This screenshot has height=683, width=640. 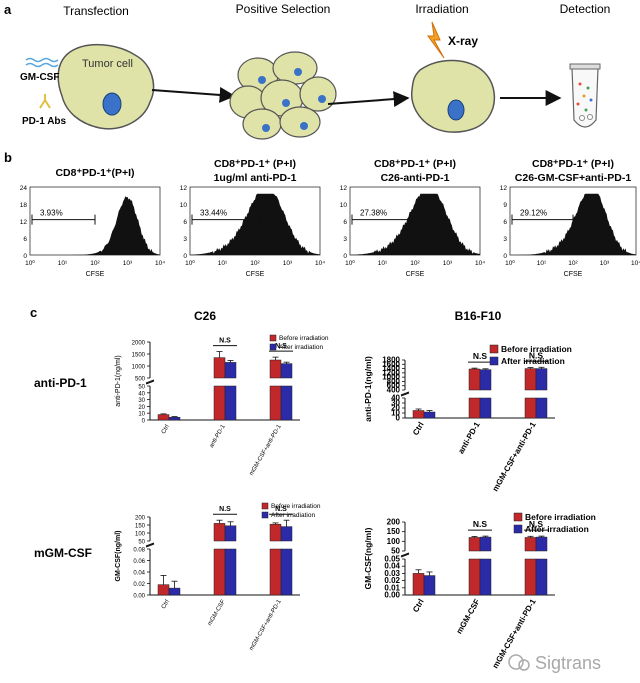 What do you see at coordinates (60, 383) in the screenshot?
I see `row-label-anti-pd1: anti-PD-1` at bounding box center [60, 383].